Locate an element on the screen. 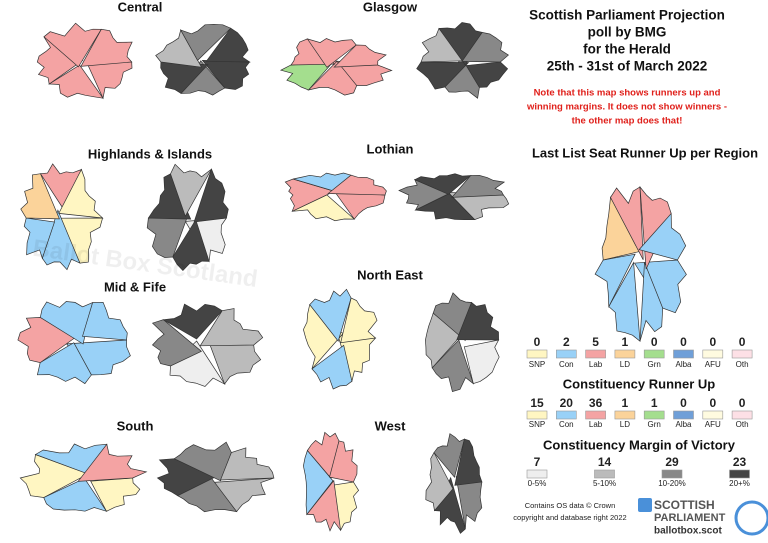  party-label: LD is located at coordinates (625, 424).